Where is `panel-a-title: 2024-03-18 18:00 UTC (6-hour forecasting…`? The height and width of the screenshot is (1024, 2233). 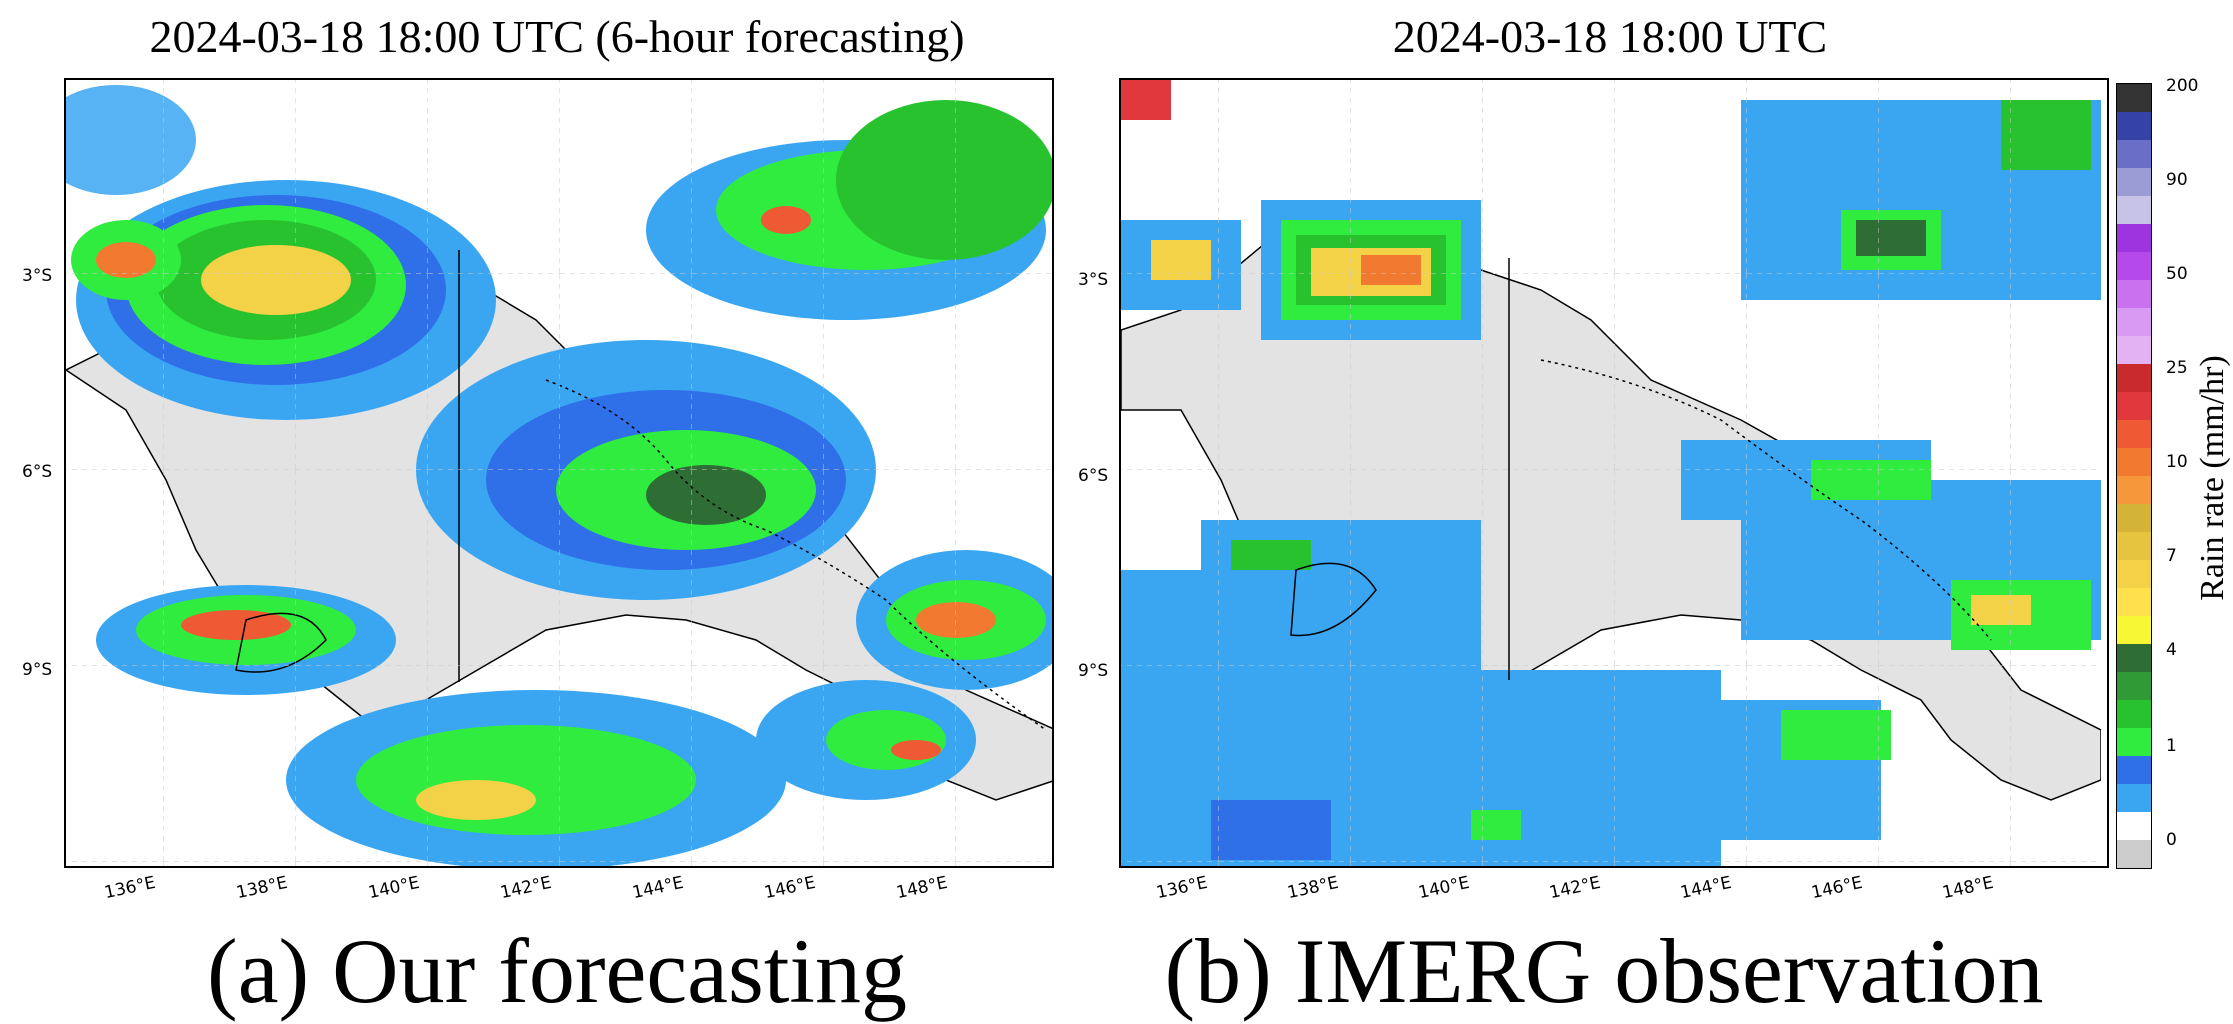 panel-a-title: 2024-03-18 18:00 UTC (6-hour forecasting… is located at coordinates (557, 36).